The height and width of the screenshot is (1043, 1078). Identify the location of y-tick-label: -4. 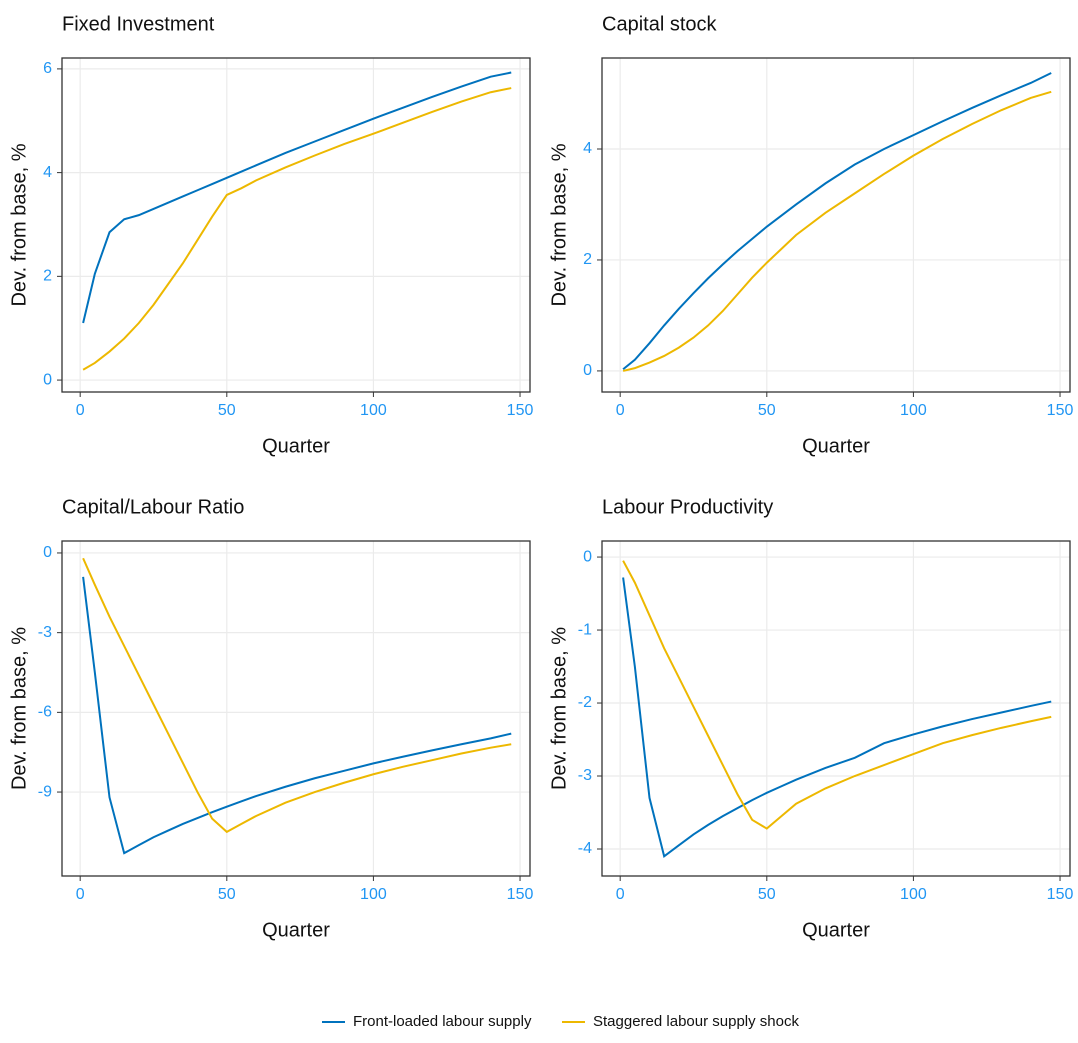
(585, 848).